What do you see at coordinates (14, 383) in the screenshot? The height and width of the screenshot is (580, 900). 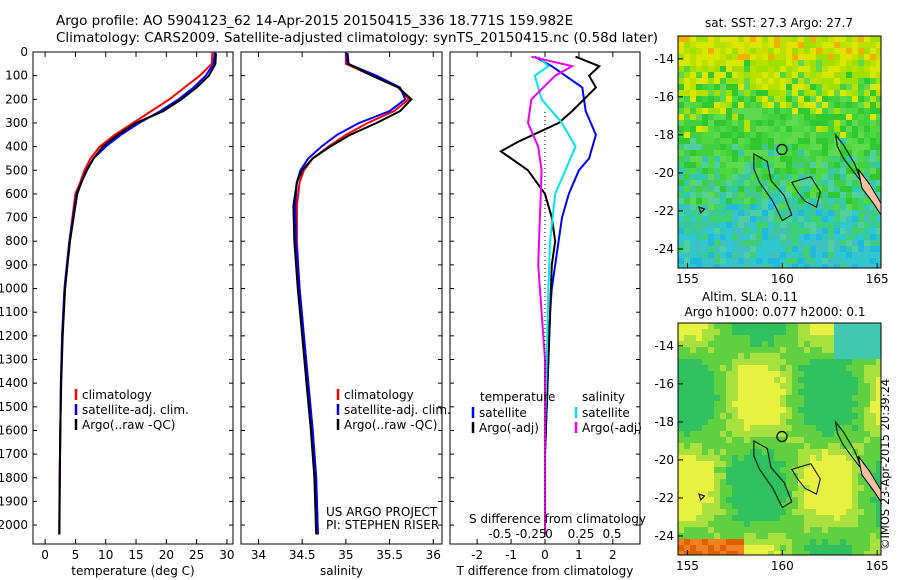 I see `y-tick-label: 1400` at bounding box center [14, 383].